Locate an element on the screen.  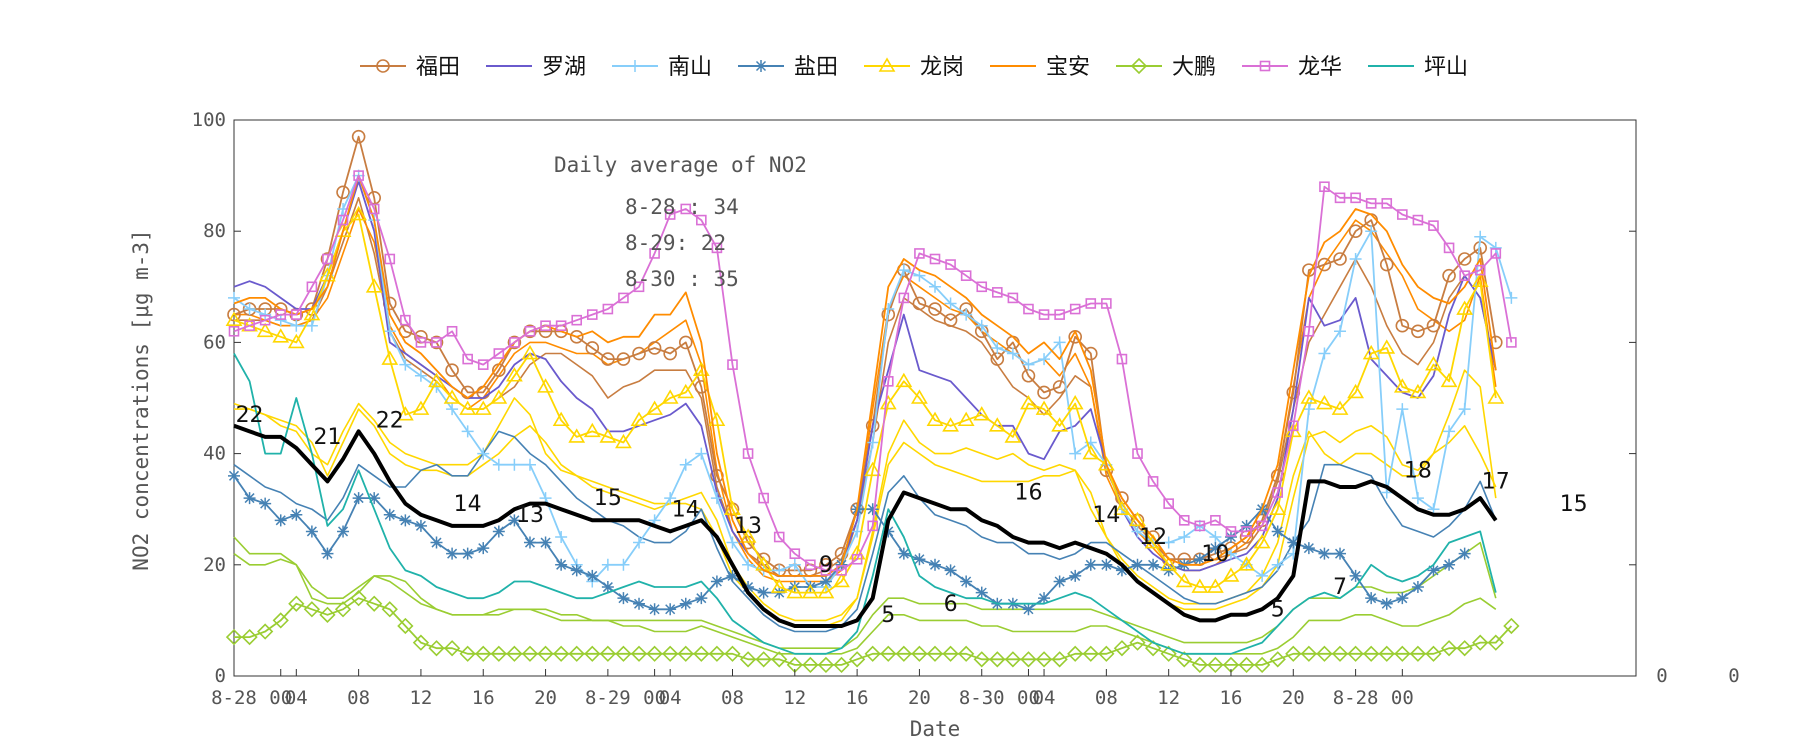
annotation-line-2: 8-29: 22 is located at coordinates (675, 243).